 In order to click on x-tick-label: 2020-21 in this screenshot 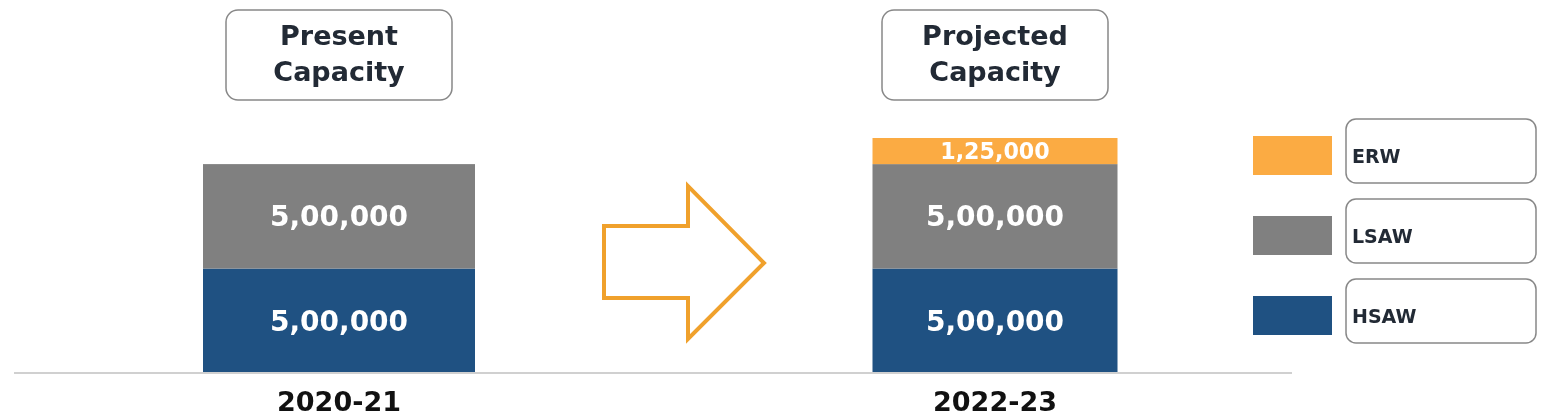, I will do `click(339, 401)`.